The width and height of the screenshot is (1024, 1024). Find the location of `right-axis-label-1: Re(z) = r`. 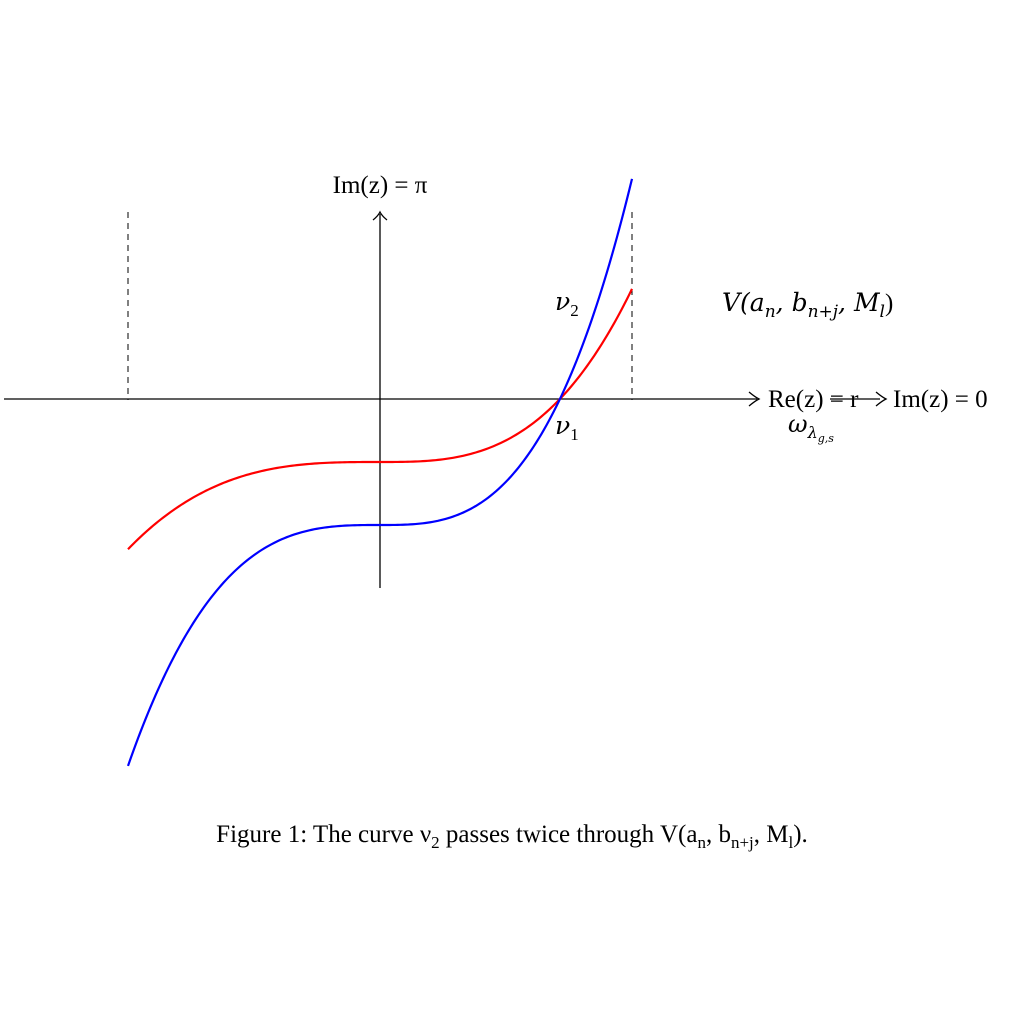

right-axis-label-1: Re(z) = r is located at coordinates (813, 399).